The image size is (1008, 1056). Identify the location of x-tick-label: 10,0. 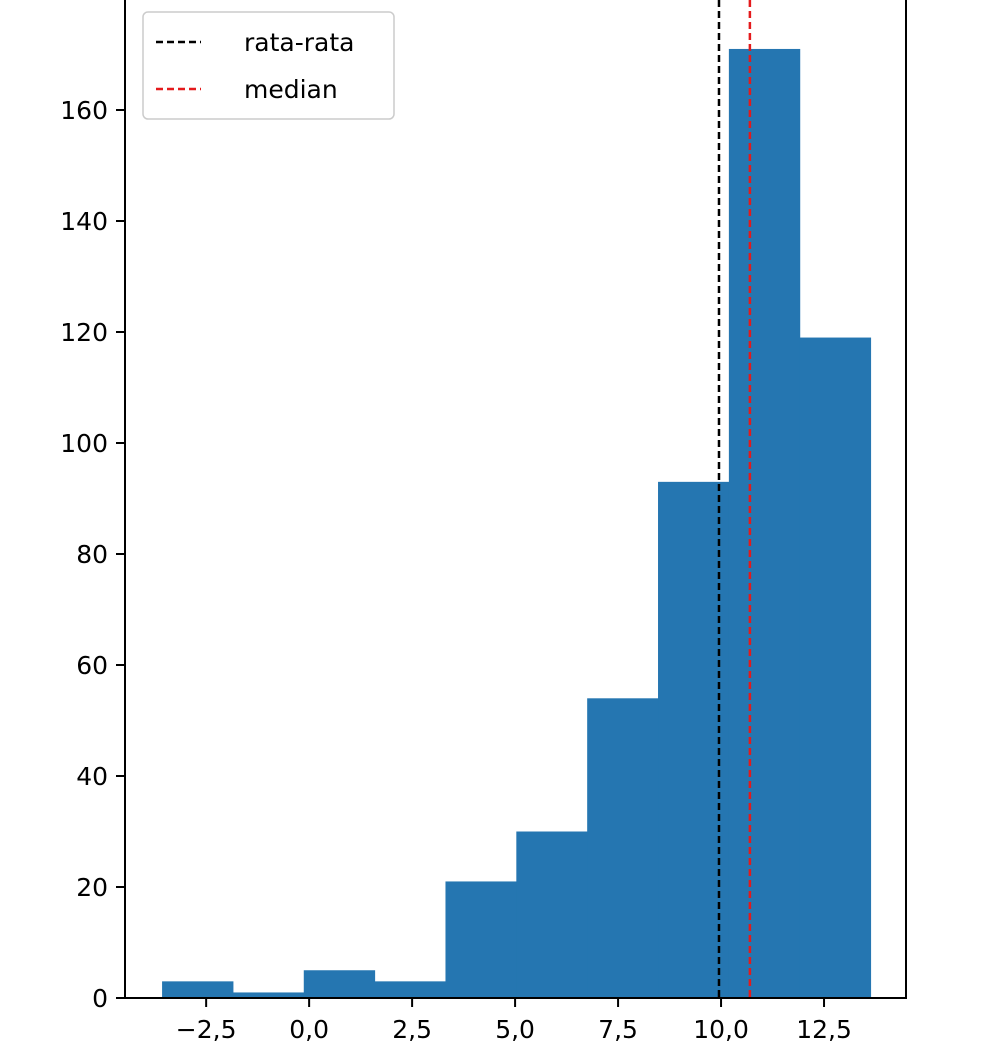
(721, 1029).